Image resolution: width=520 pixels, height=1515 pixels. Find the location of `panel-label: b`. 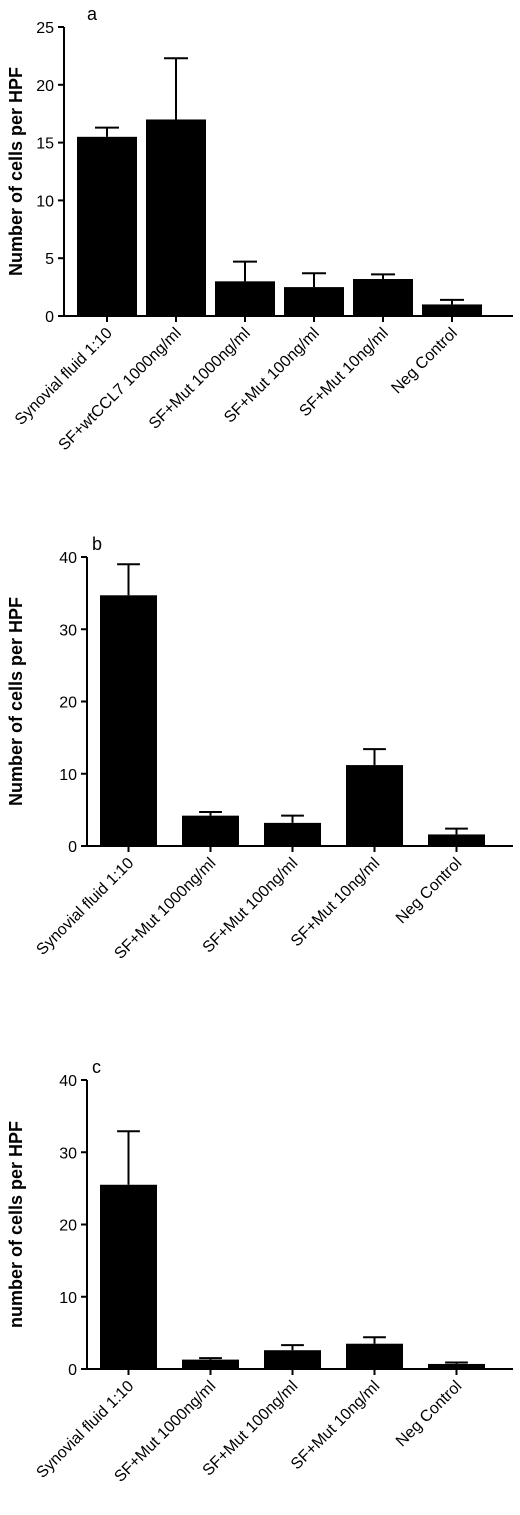

panel-label: b is located at coordinates (97, 544).